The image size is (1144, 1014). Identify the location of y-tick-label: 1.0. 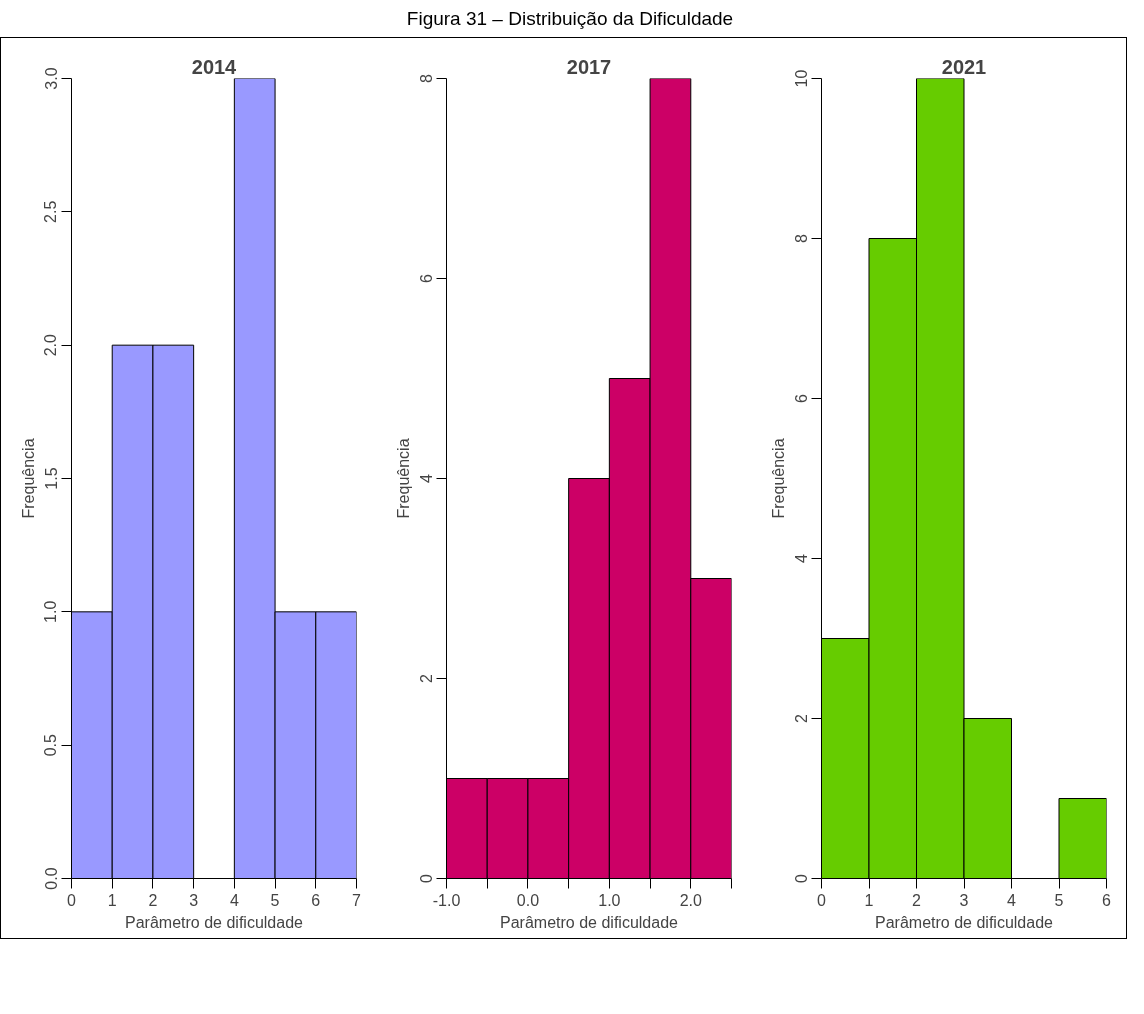
(51, 612).